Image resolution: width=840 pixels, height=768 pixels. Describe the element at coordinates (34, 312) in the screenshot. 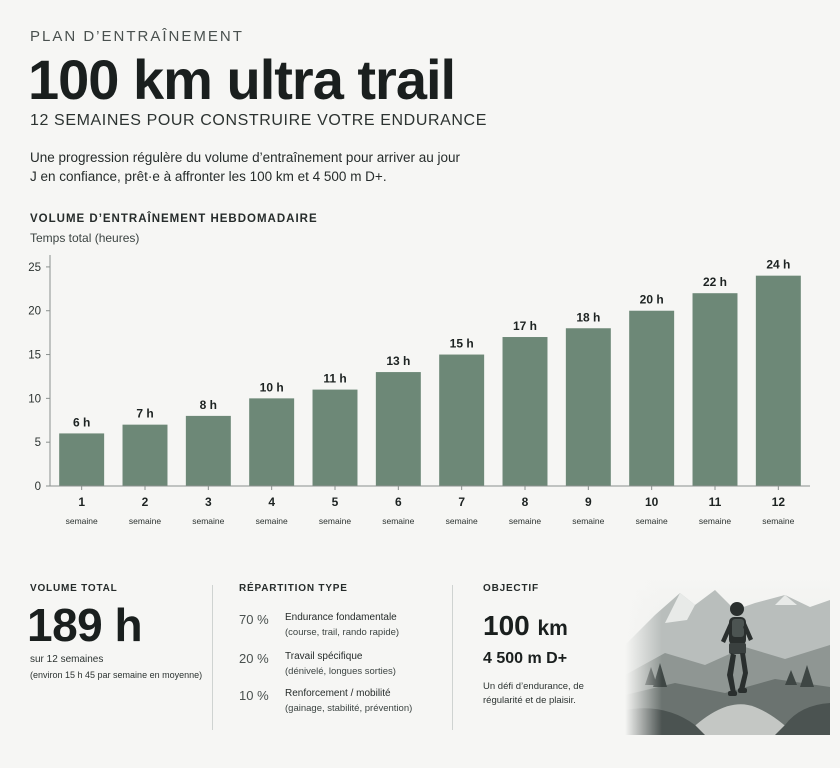

I see `y-tick-label: 20` at that location.